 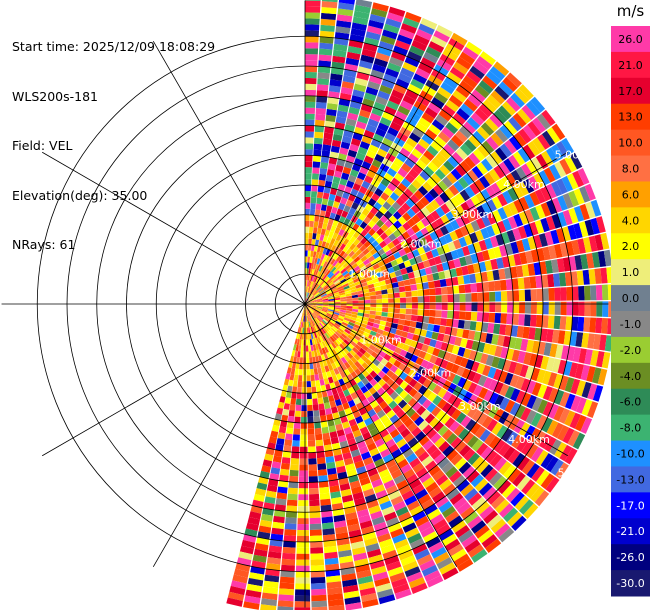 I want to click on colorbar-tick-label: 17.0, so click(x=630, y=91).